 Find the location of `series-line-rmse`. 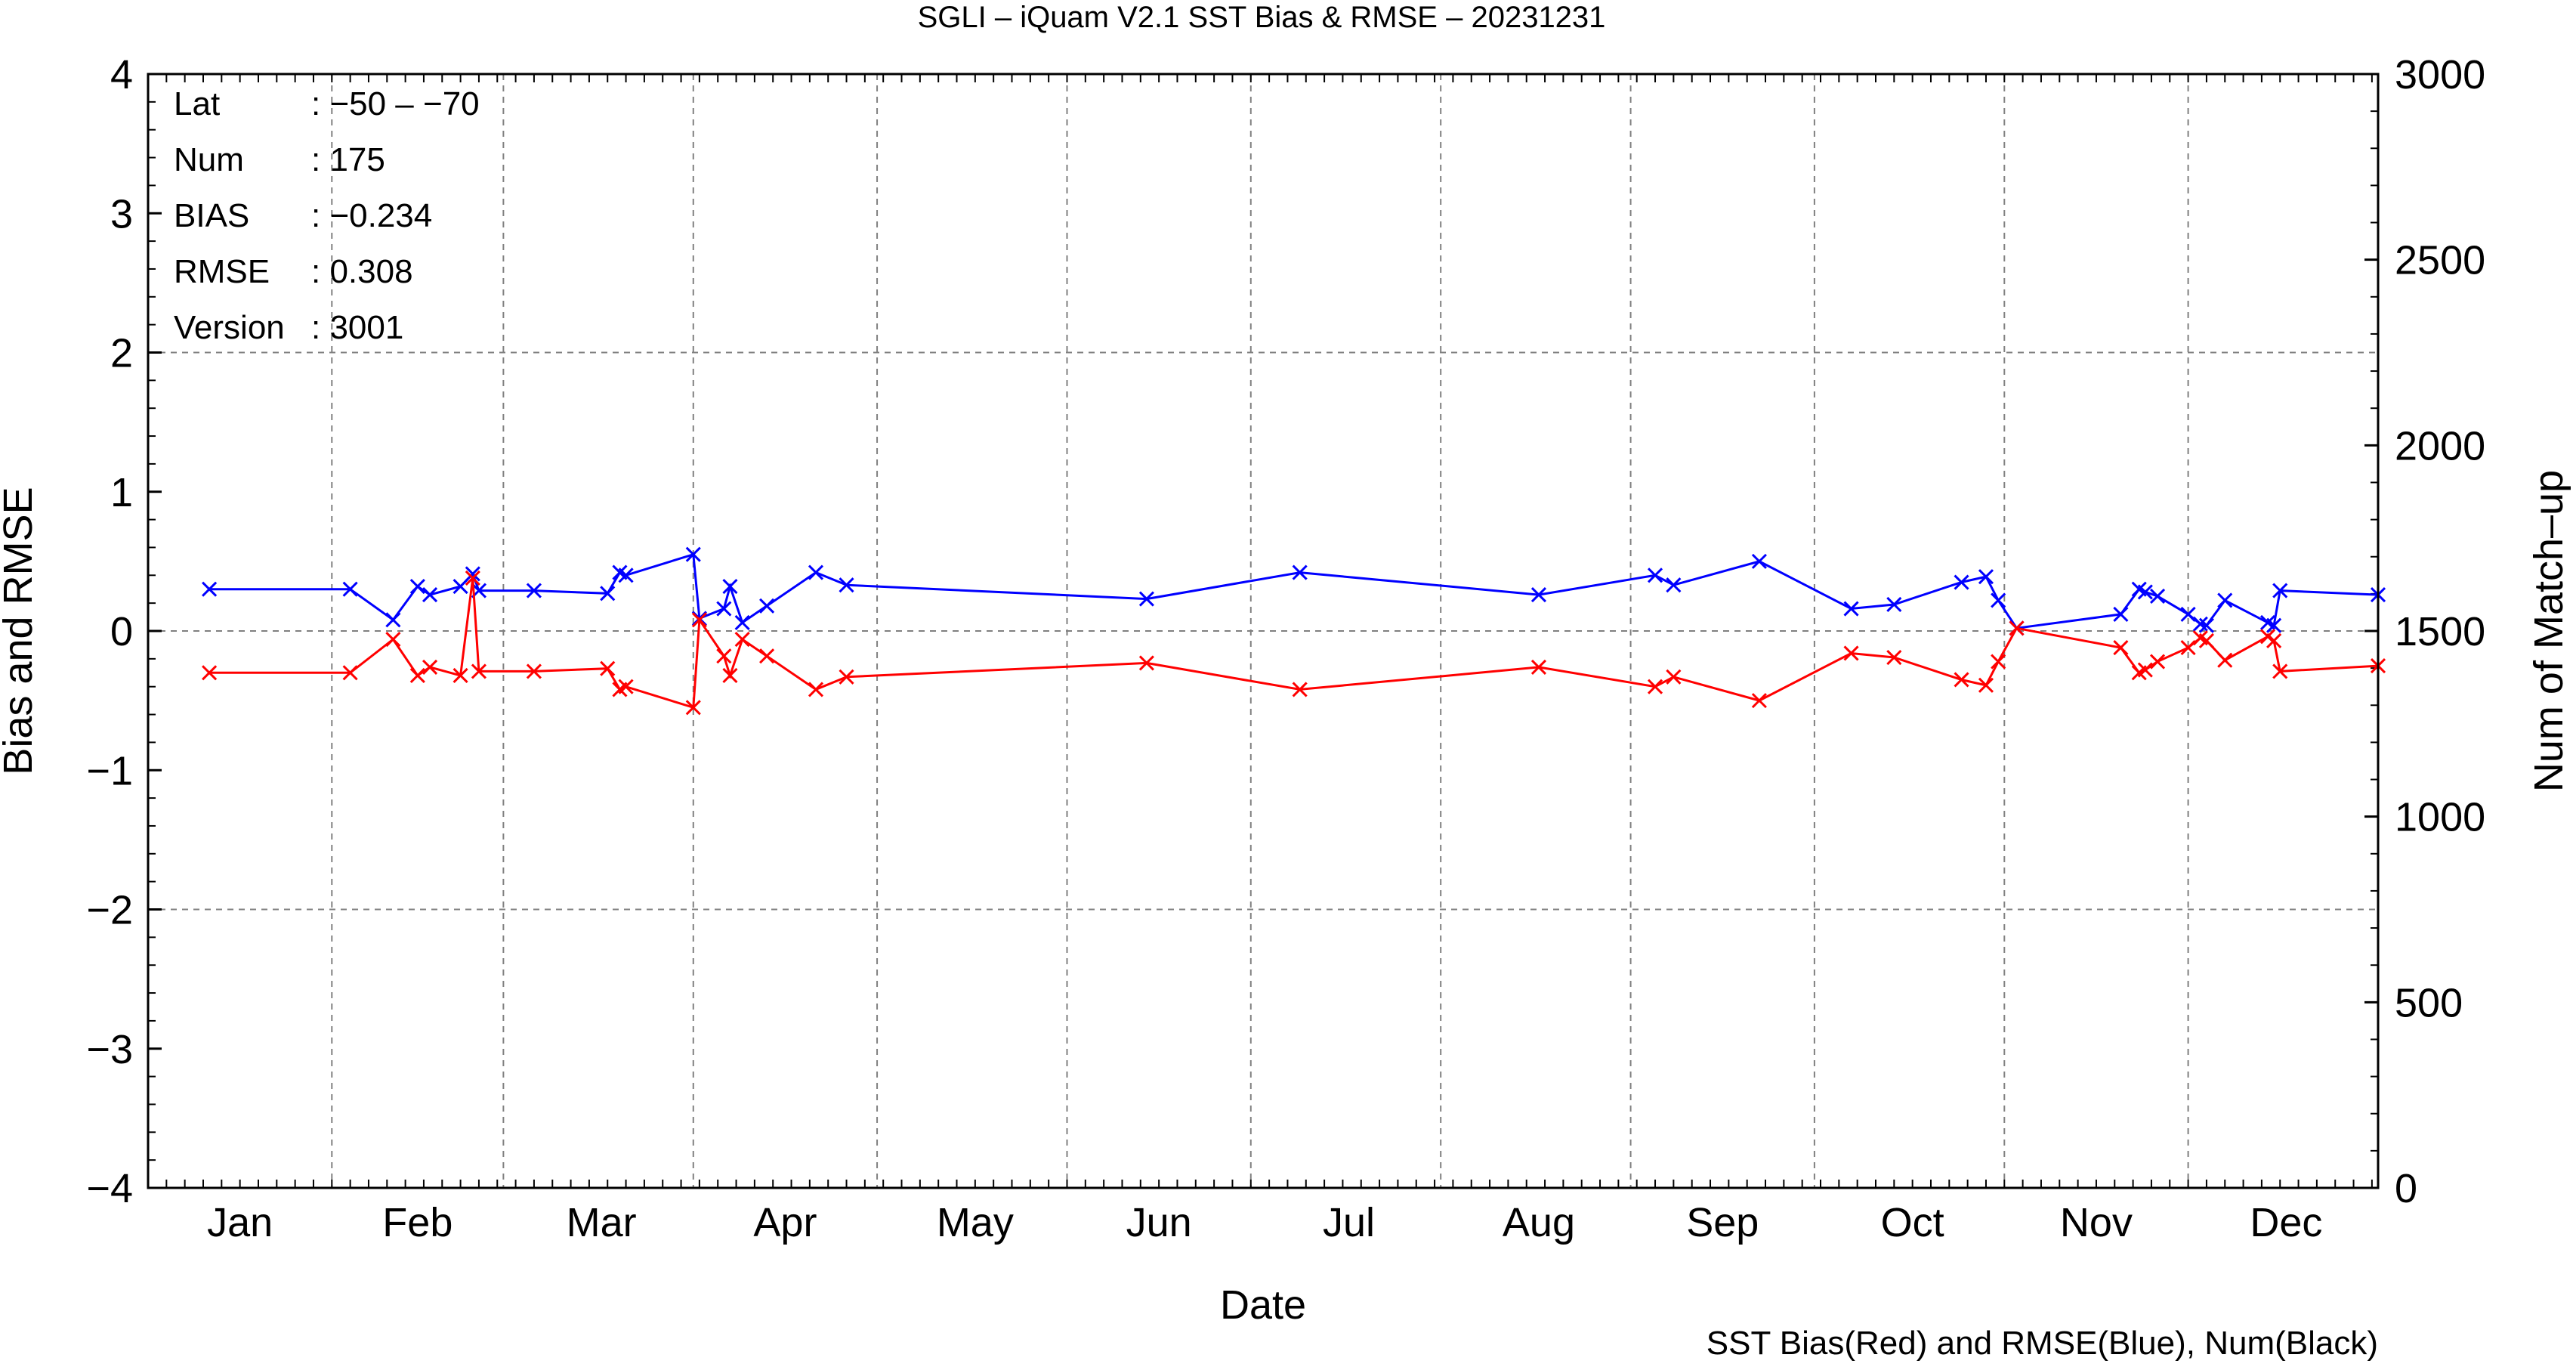

series-line-rmse is located at coordinates (1294, 590).